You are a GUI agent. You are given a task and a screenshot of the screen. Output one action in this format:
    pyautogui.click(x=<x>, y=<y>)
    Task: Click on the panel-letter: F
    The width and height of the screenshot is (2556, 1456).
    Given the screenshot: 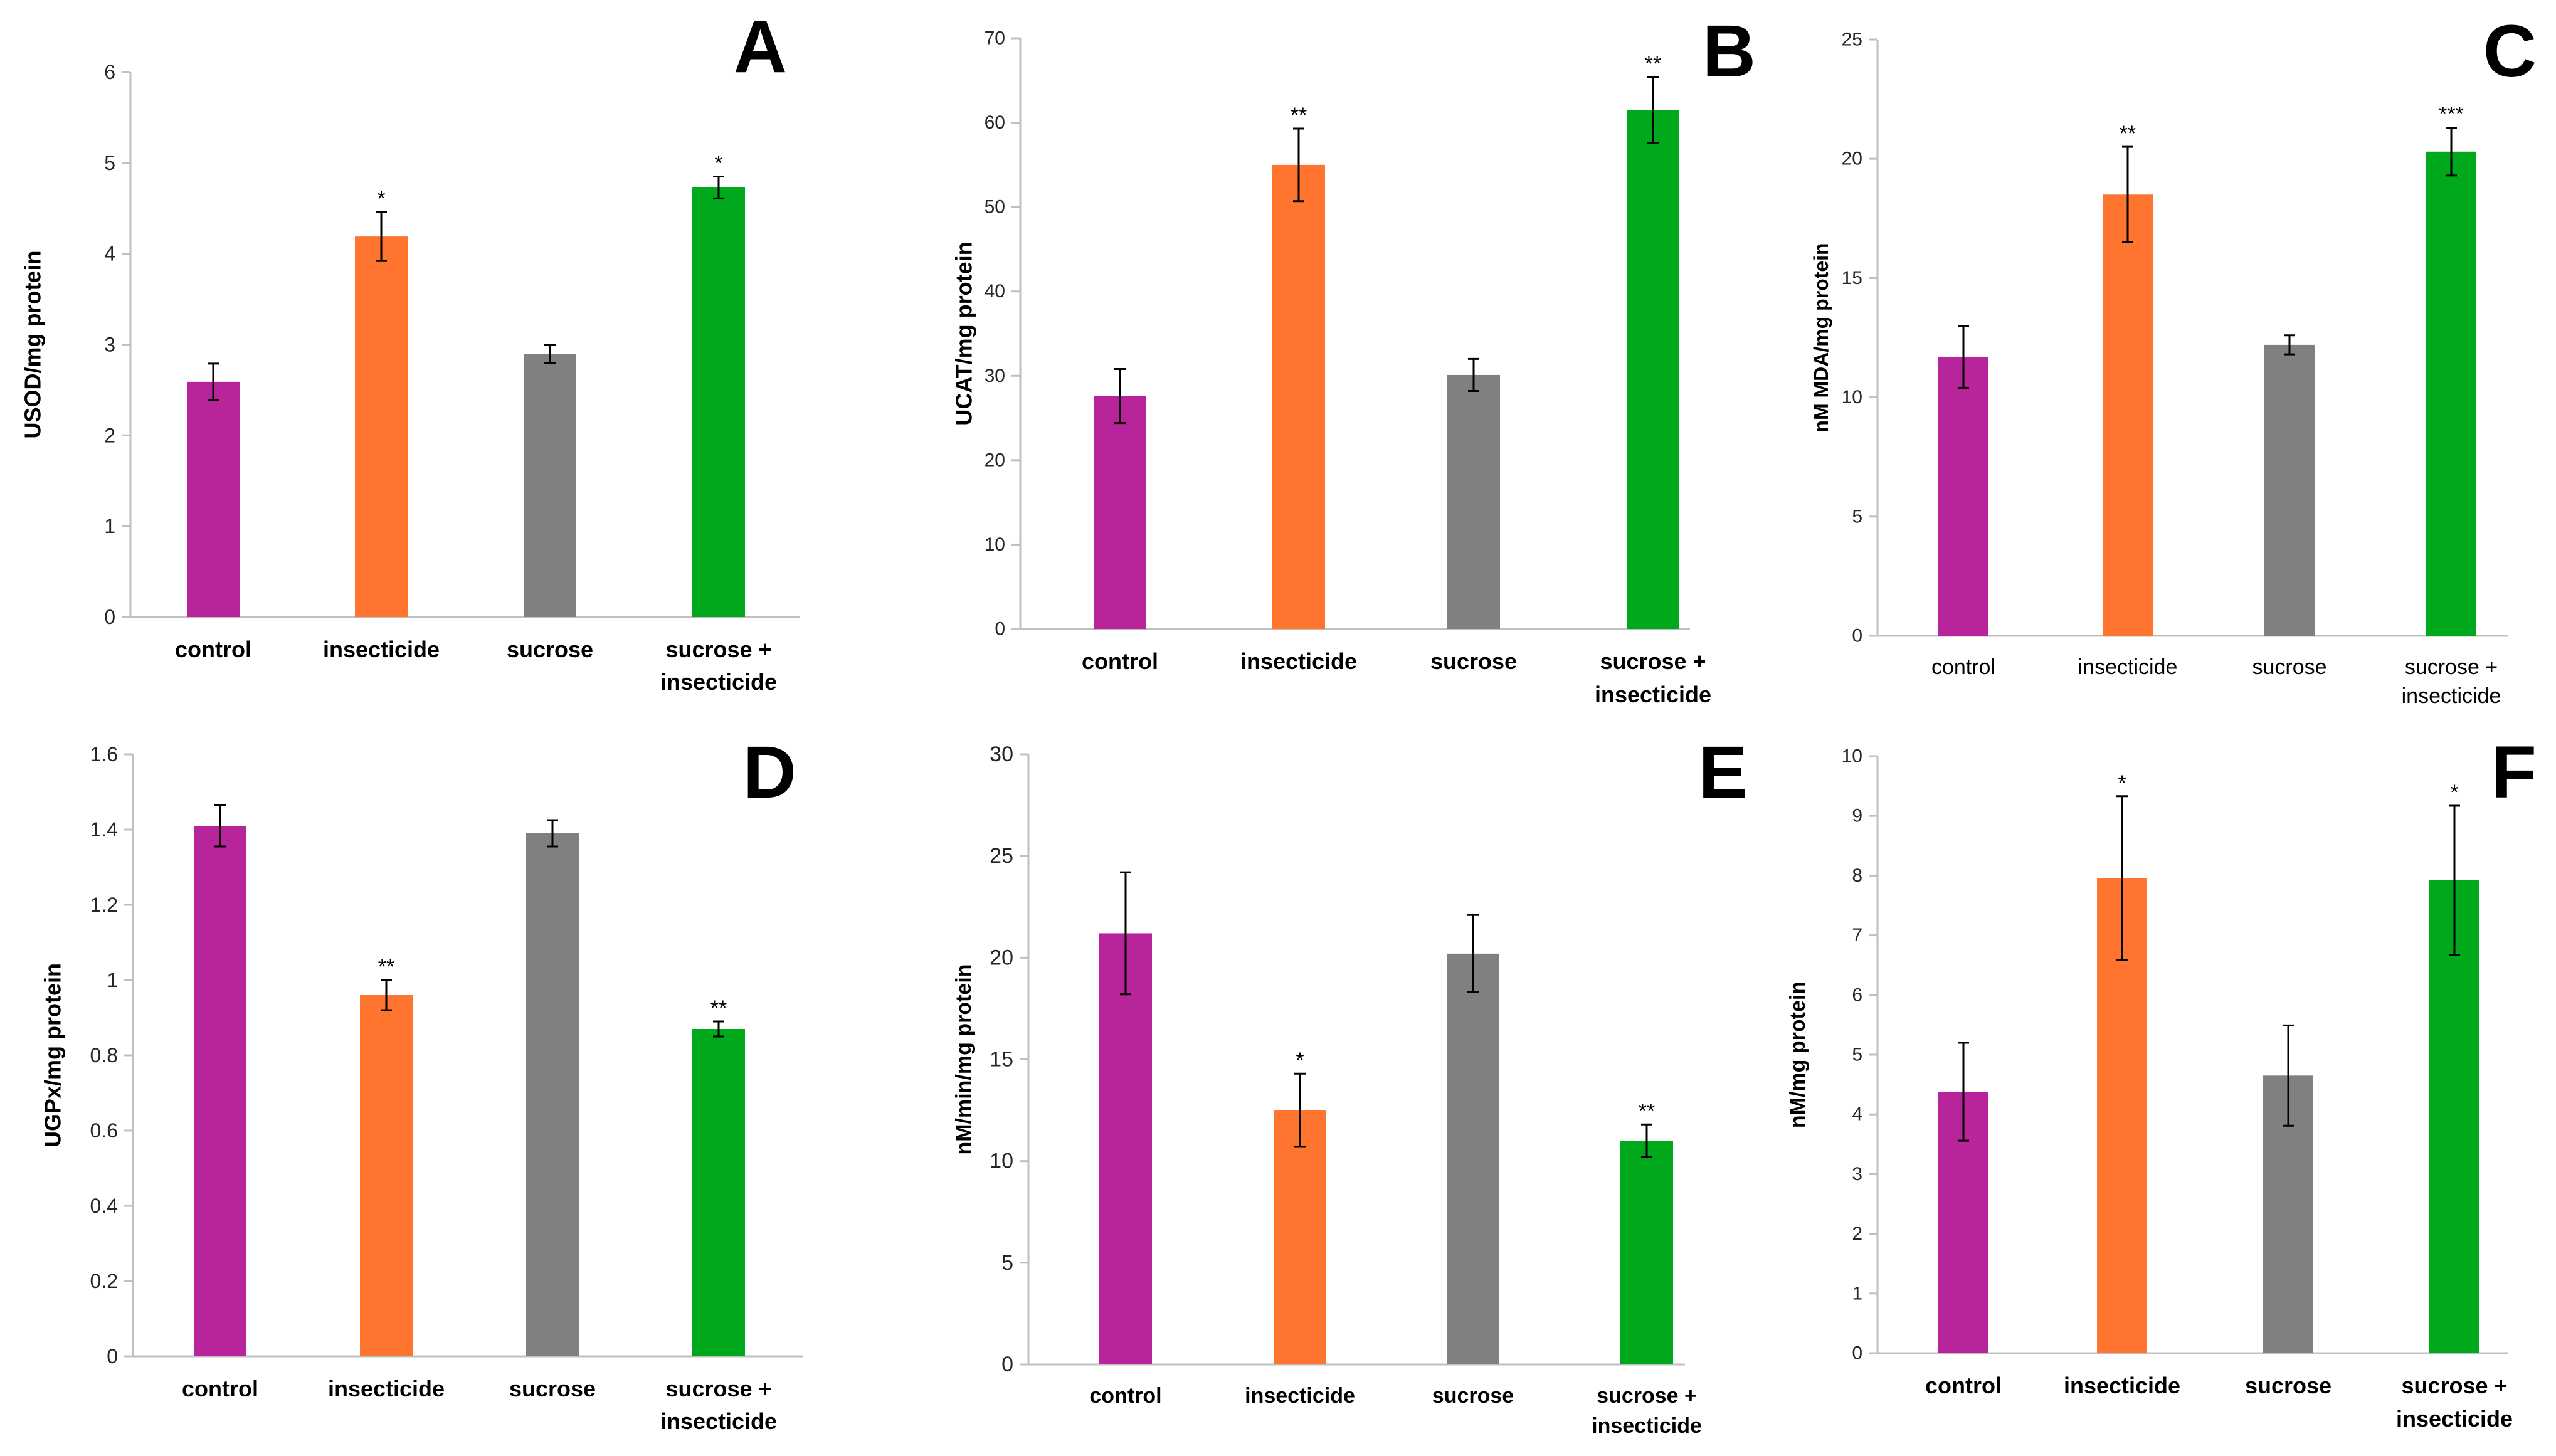 What is the action you would take?
    pyautogui.click(x=2514, y=773)
    